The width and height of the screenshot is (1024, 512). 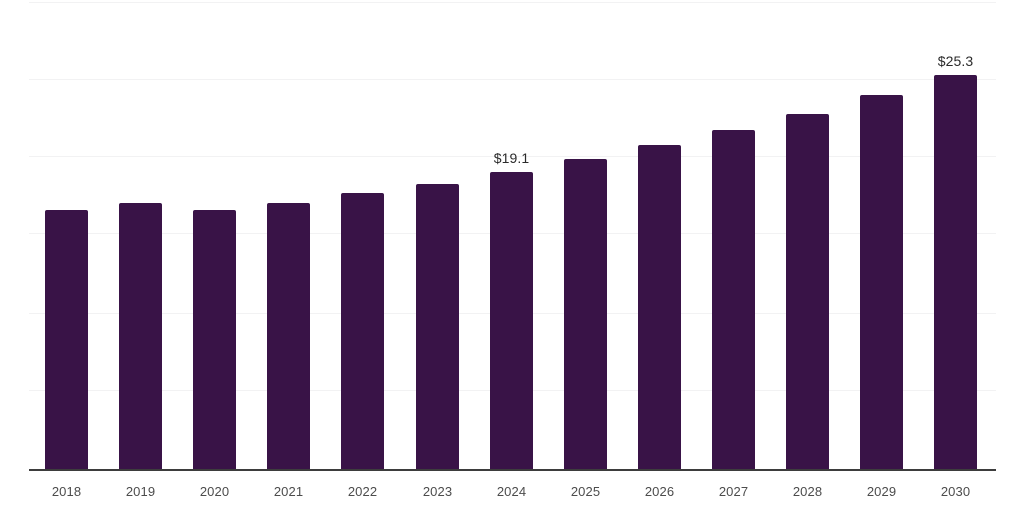 I want to click on bar-2018, so click(x=66, y=339).